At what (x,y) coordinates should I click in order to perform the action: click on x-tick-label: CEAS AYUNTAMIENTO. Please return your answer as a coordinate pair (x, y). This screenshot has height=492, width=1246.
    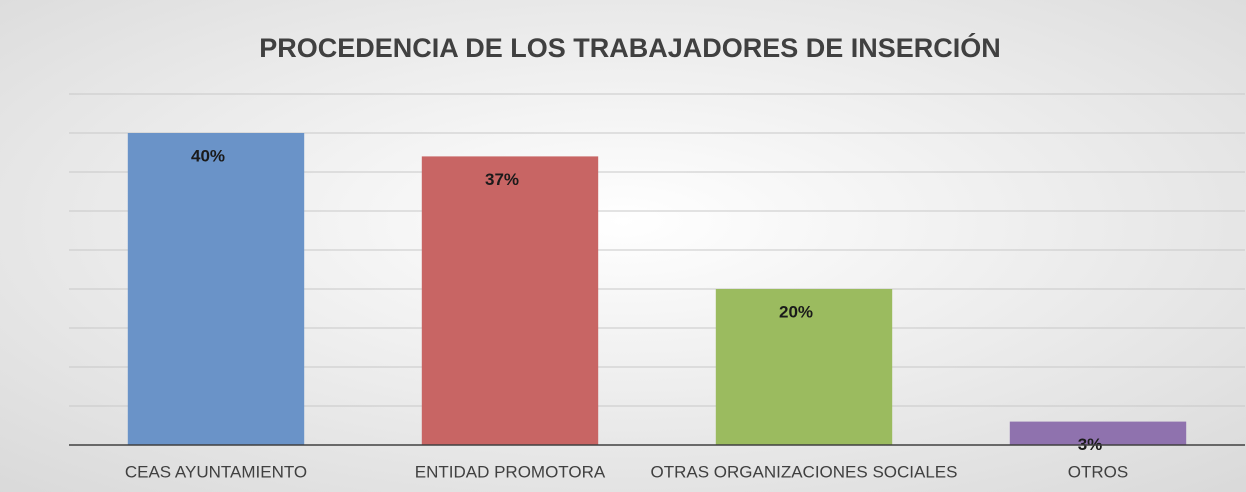
    Looking at the image, I should click on (216, 471).